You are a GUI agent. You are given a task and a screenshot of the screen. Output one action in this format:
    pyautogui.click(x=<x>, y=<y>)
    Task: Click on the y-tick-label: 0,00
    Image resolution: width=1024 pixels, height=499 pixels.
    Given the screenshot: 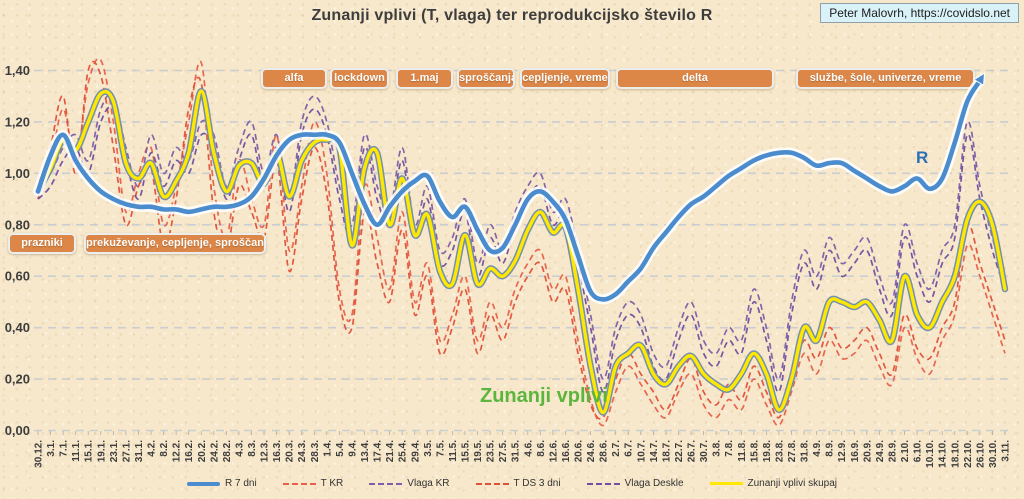 What is the action you would take?
    pyautogui.click(x=17, y=430)
    